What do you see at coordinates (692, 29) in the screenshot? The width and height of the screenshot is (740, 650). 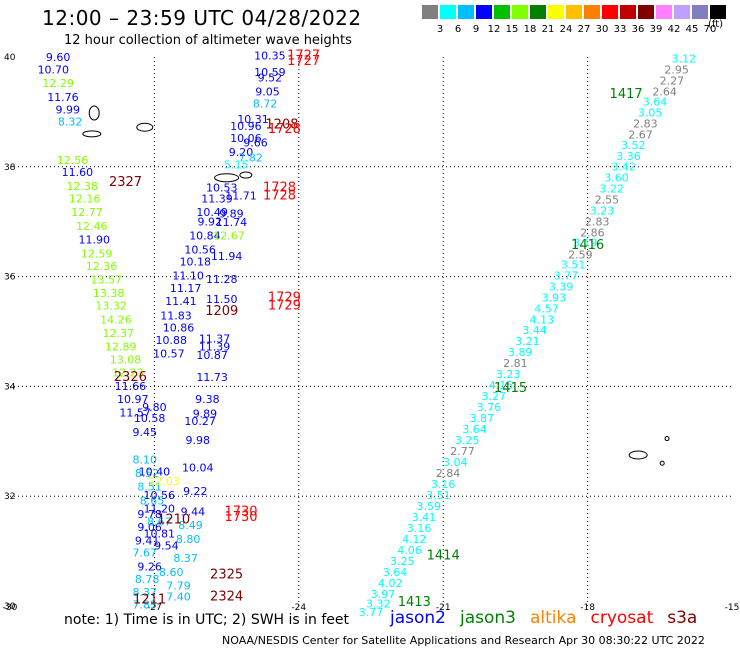 I see `legend-label: 45` at bounding box center [692, 29].